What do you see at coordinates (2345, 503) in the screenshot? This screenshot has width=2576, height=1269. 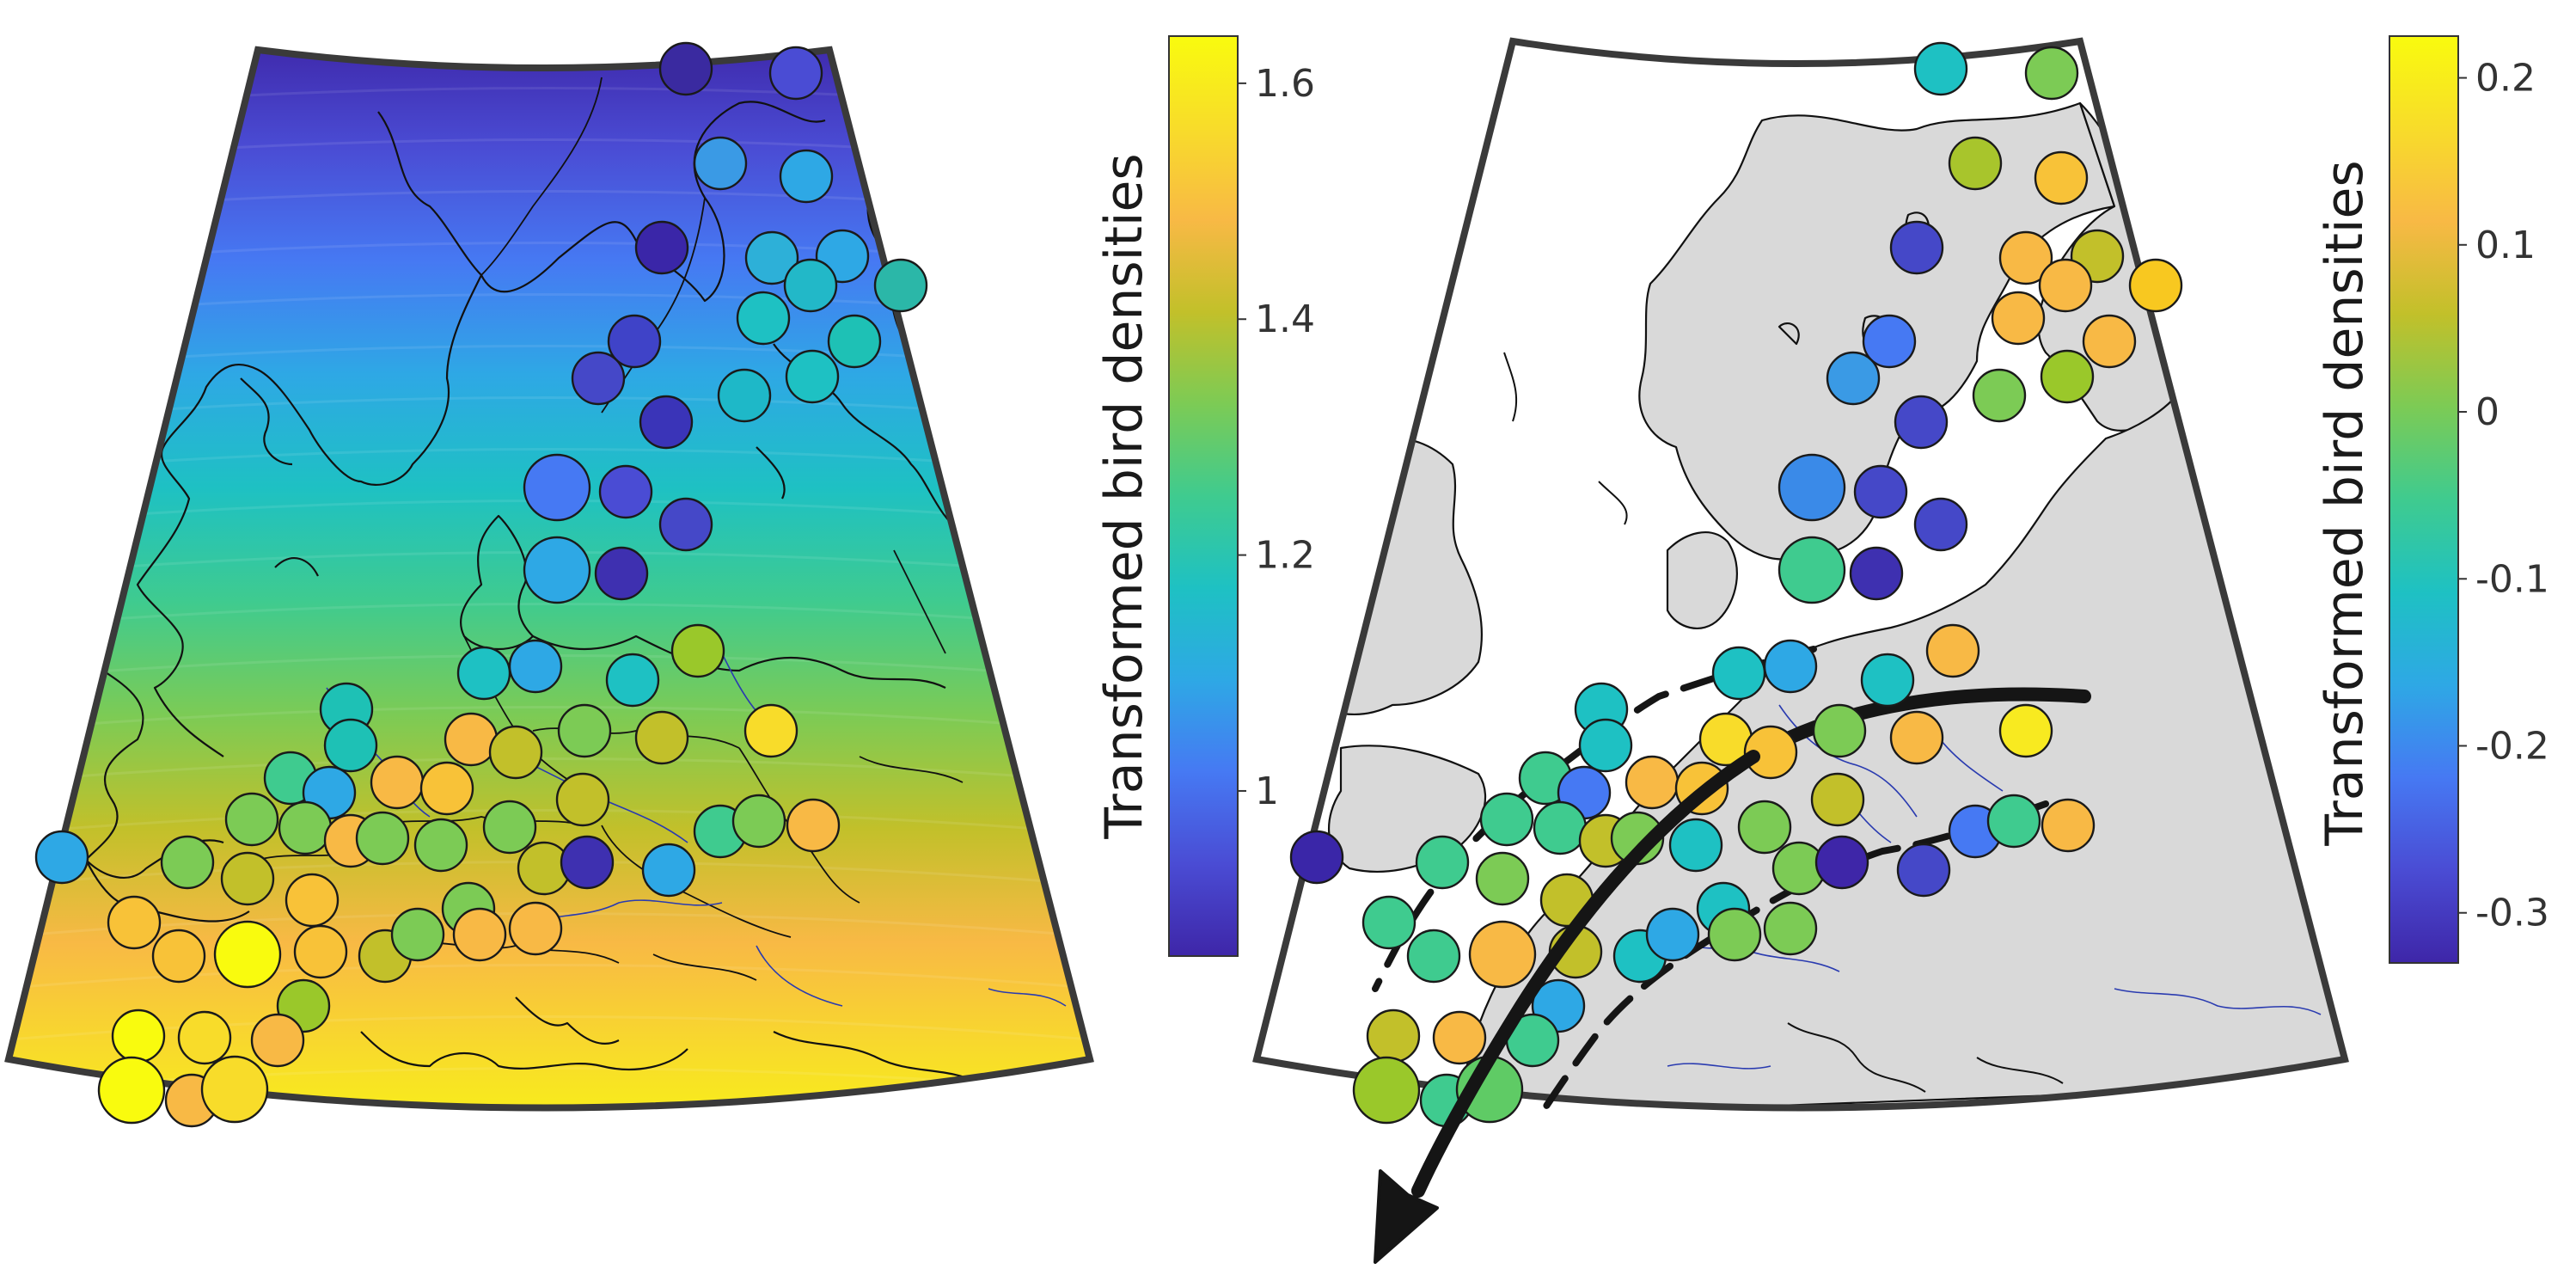 I see `right-colorbar-title: Transformed bird densities` at bounding box center [2345, 503].